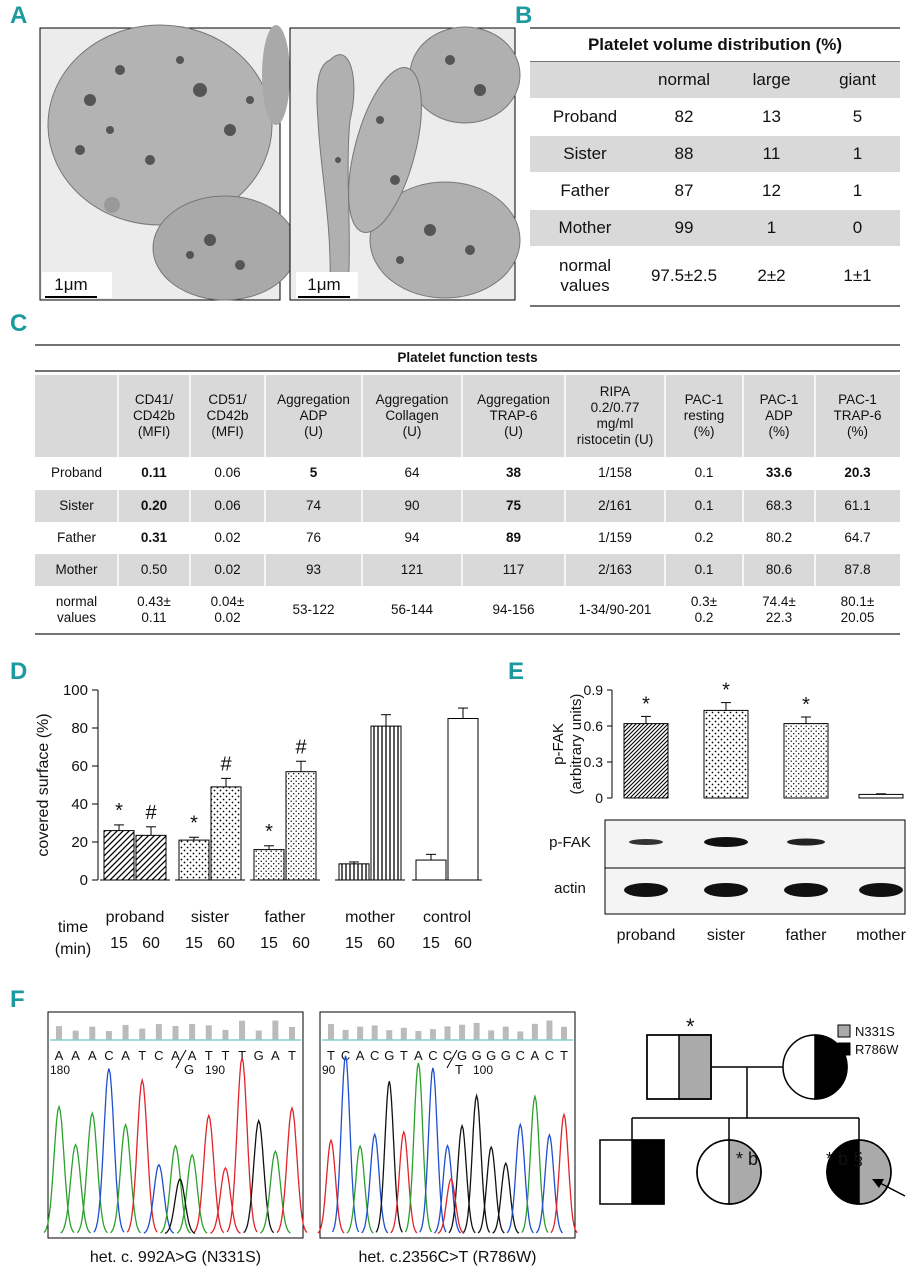 The image size is (913, 1280). I want to click on table-cell: 68.3, so click(779, 505).